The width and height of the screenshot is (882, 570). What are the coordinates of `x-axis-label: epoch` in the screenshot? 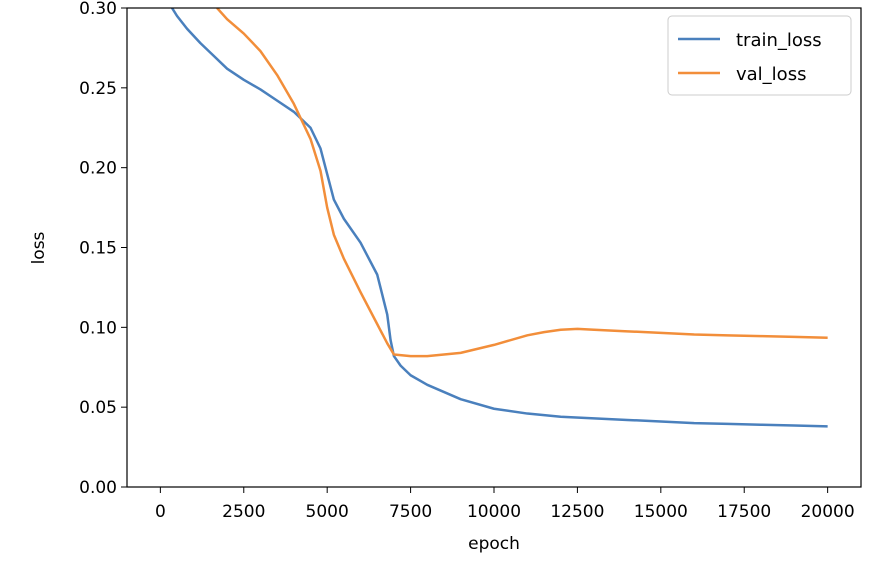 It's located at (494, 544).